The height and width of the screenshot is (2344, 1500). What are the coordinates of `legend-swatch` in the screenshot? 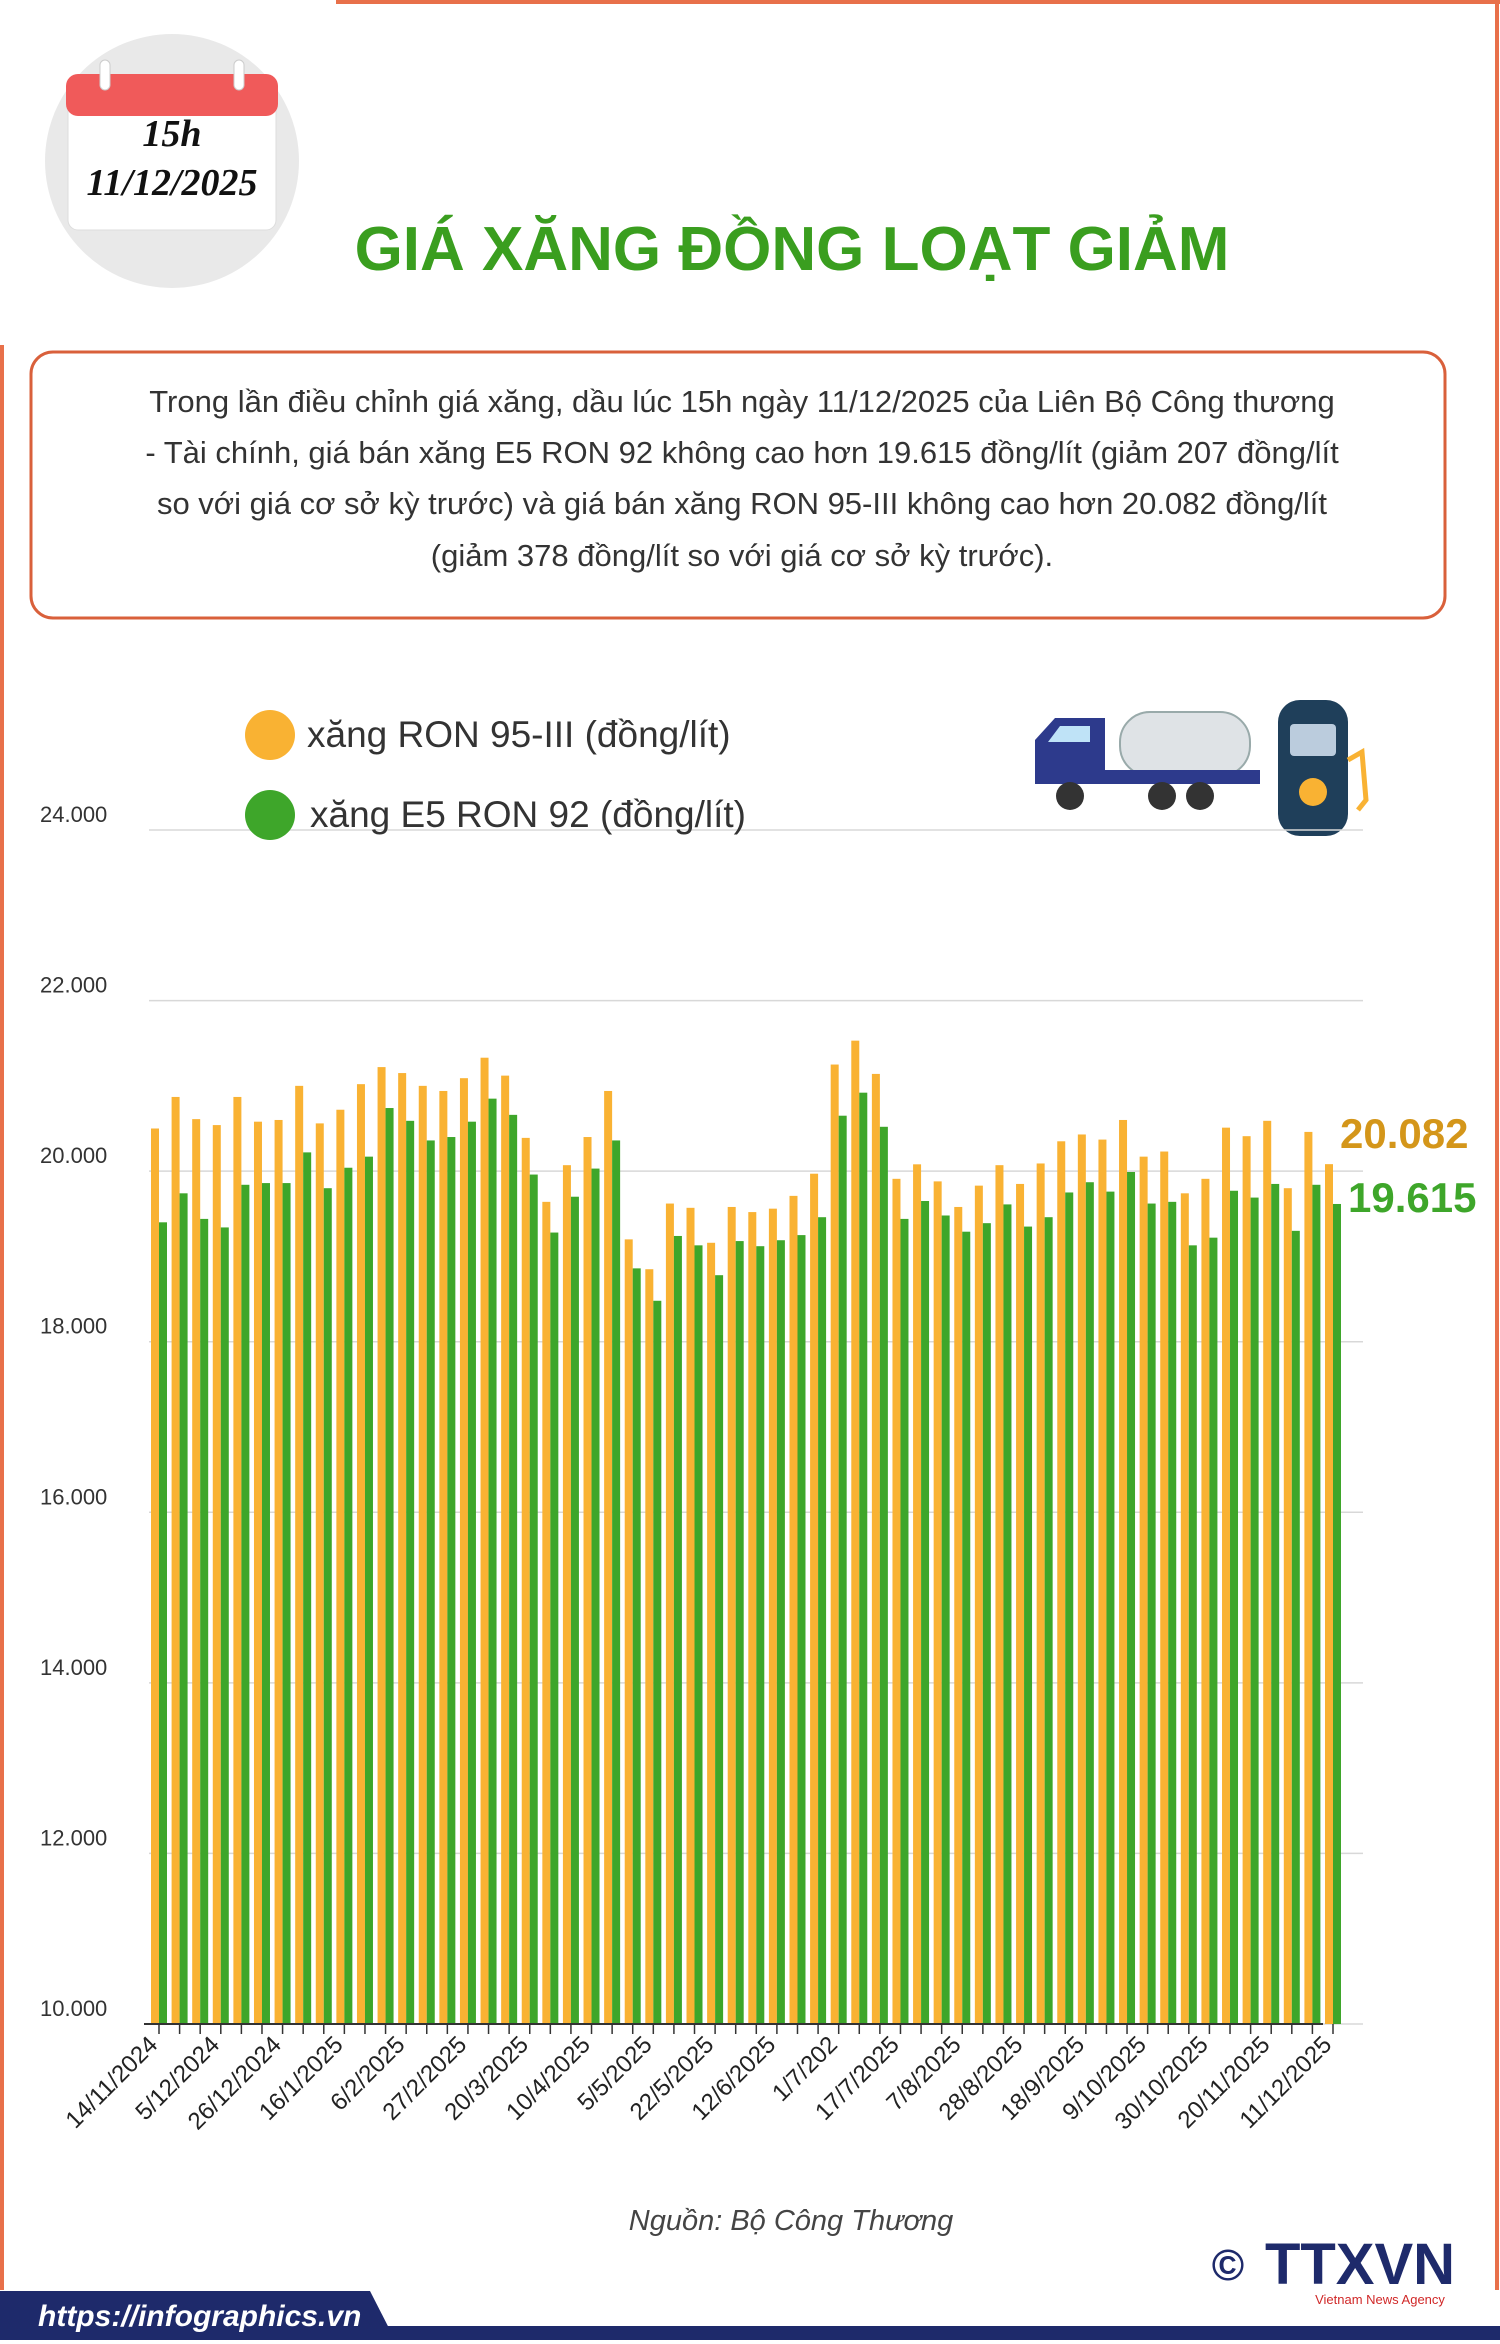 It's located at (270, 735).